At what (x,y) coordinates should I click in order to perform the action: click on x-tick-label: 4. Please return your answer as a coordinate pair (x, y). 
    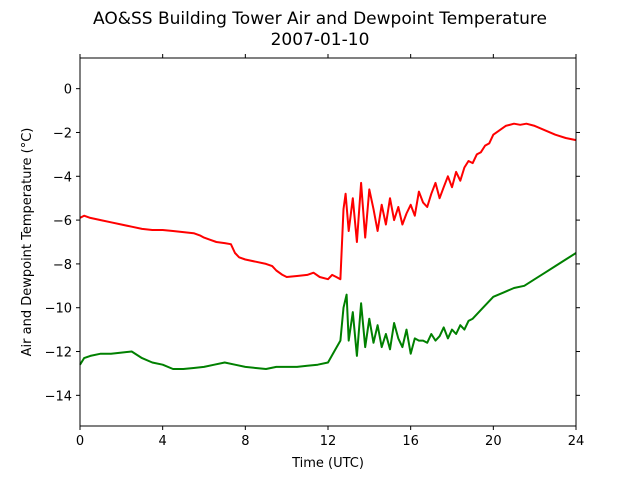
    Looking at the image, I should click on (163, 441).